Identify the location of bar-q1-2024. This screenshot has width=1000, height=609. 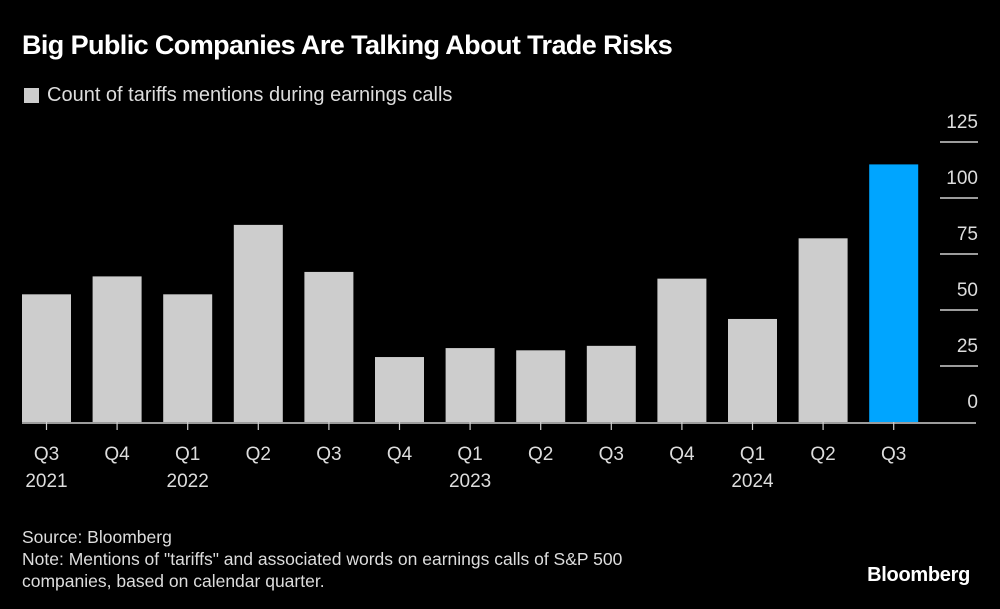
(752, 370).